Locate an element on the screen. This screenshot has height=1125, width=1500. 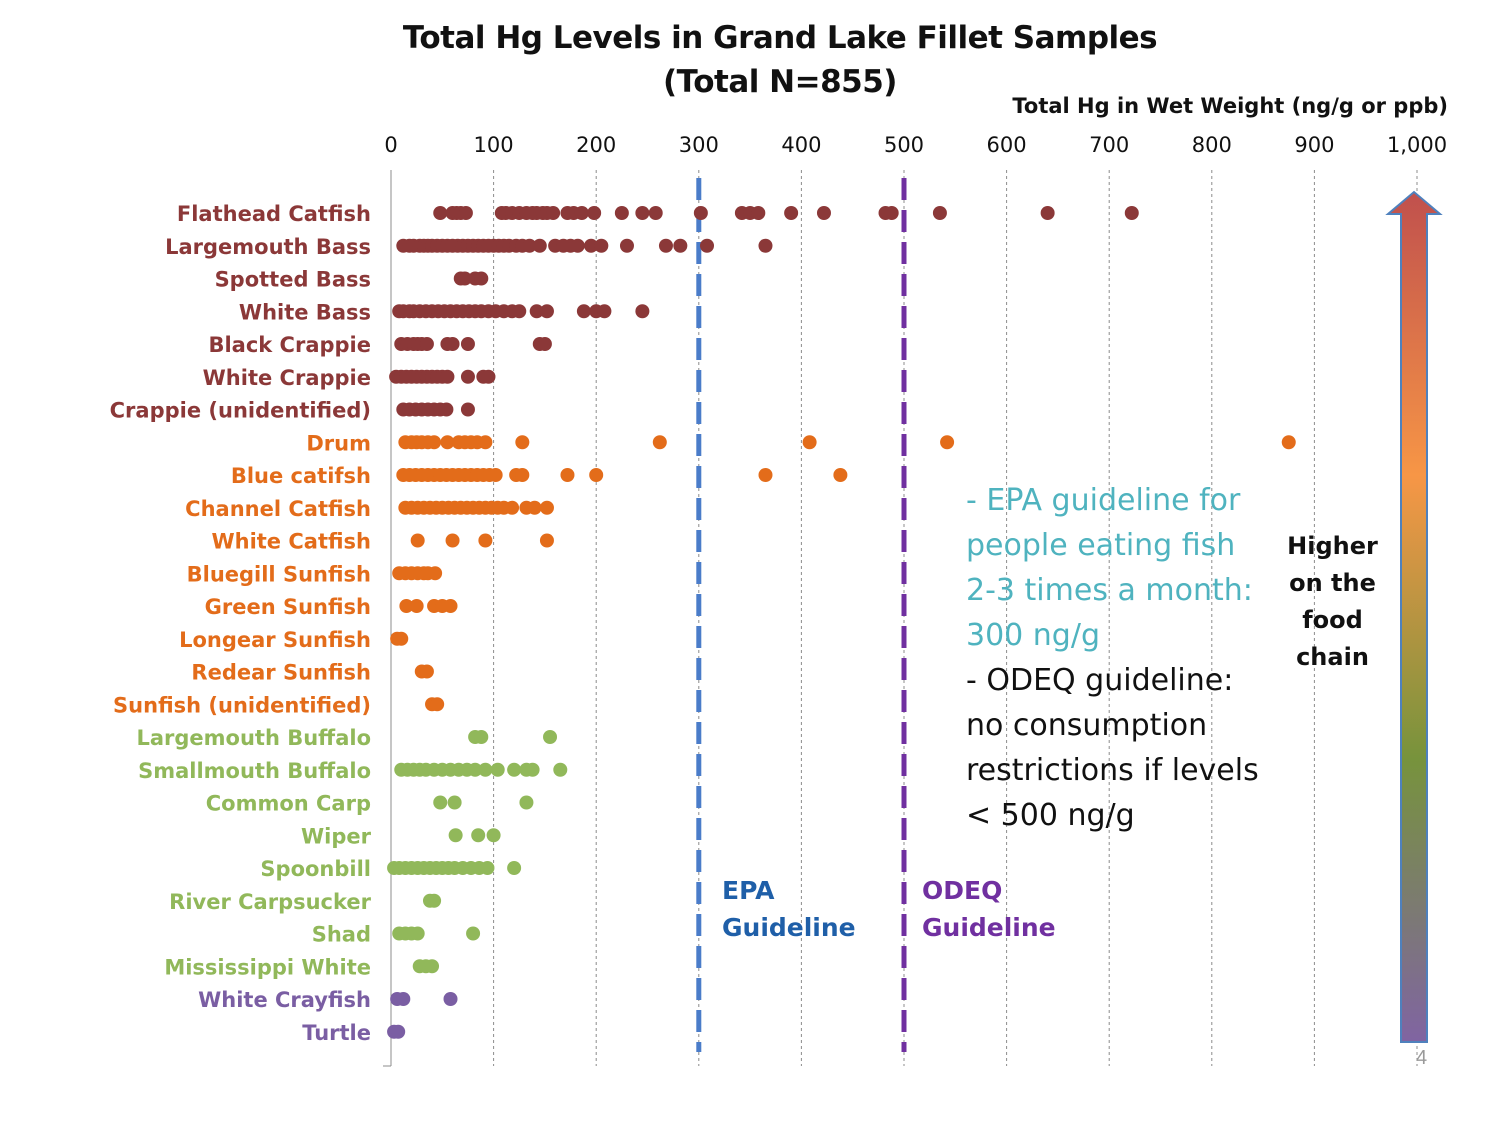
odeq-guideline-label: ODEQ Guideline is located at coordinates (989, 909).